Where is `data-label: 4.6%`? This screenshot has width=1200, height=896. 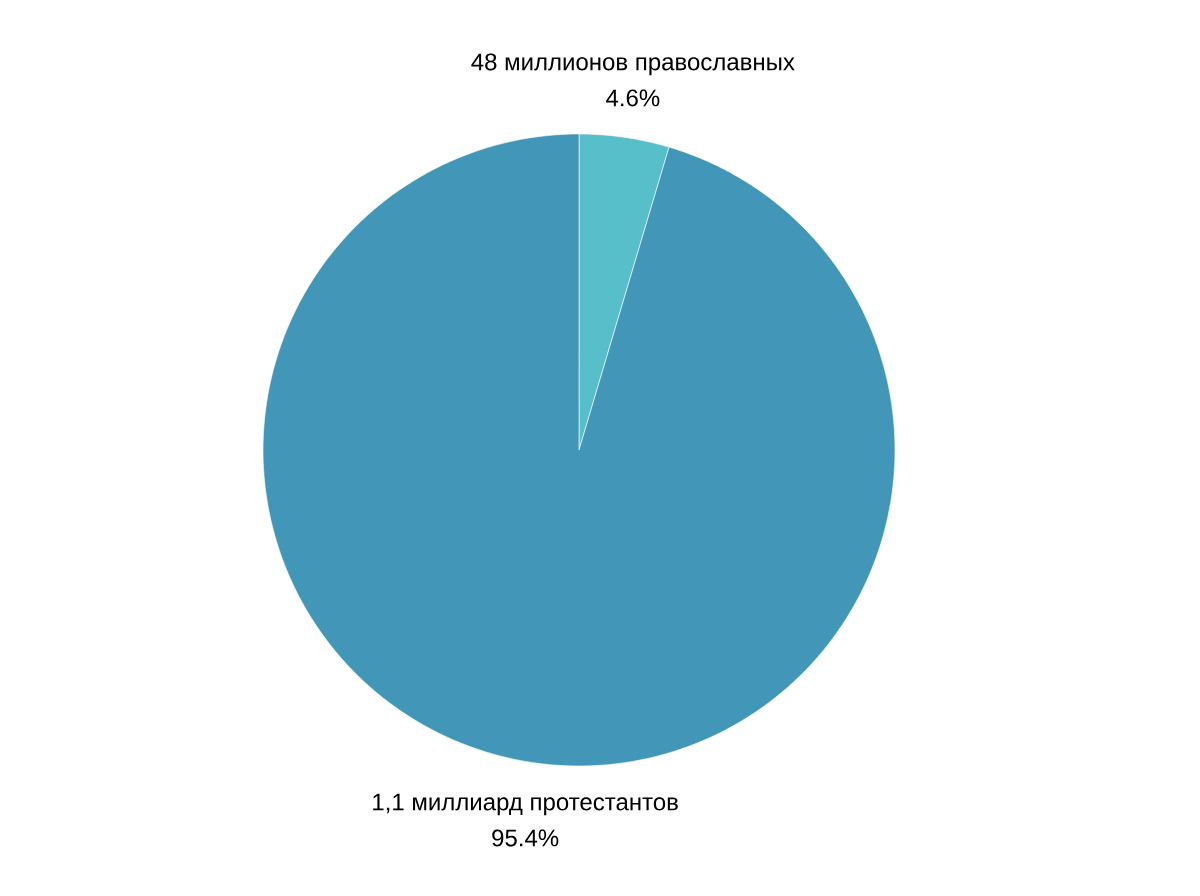 data-label: 4.6% is located at coordinates (633, 98).